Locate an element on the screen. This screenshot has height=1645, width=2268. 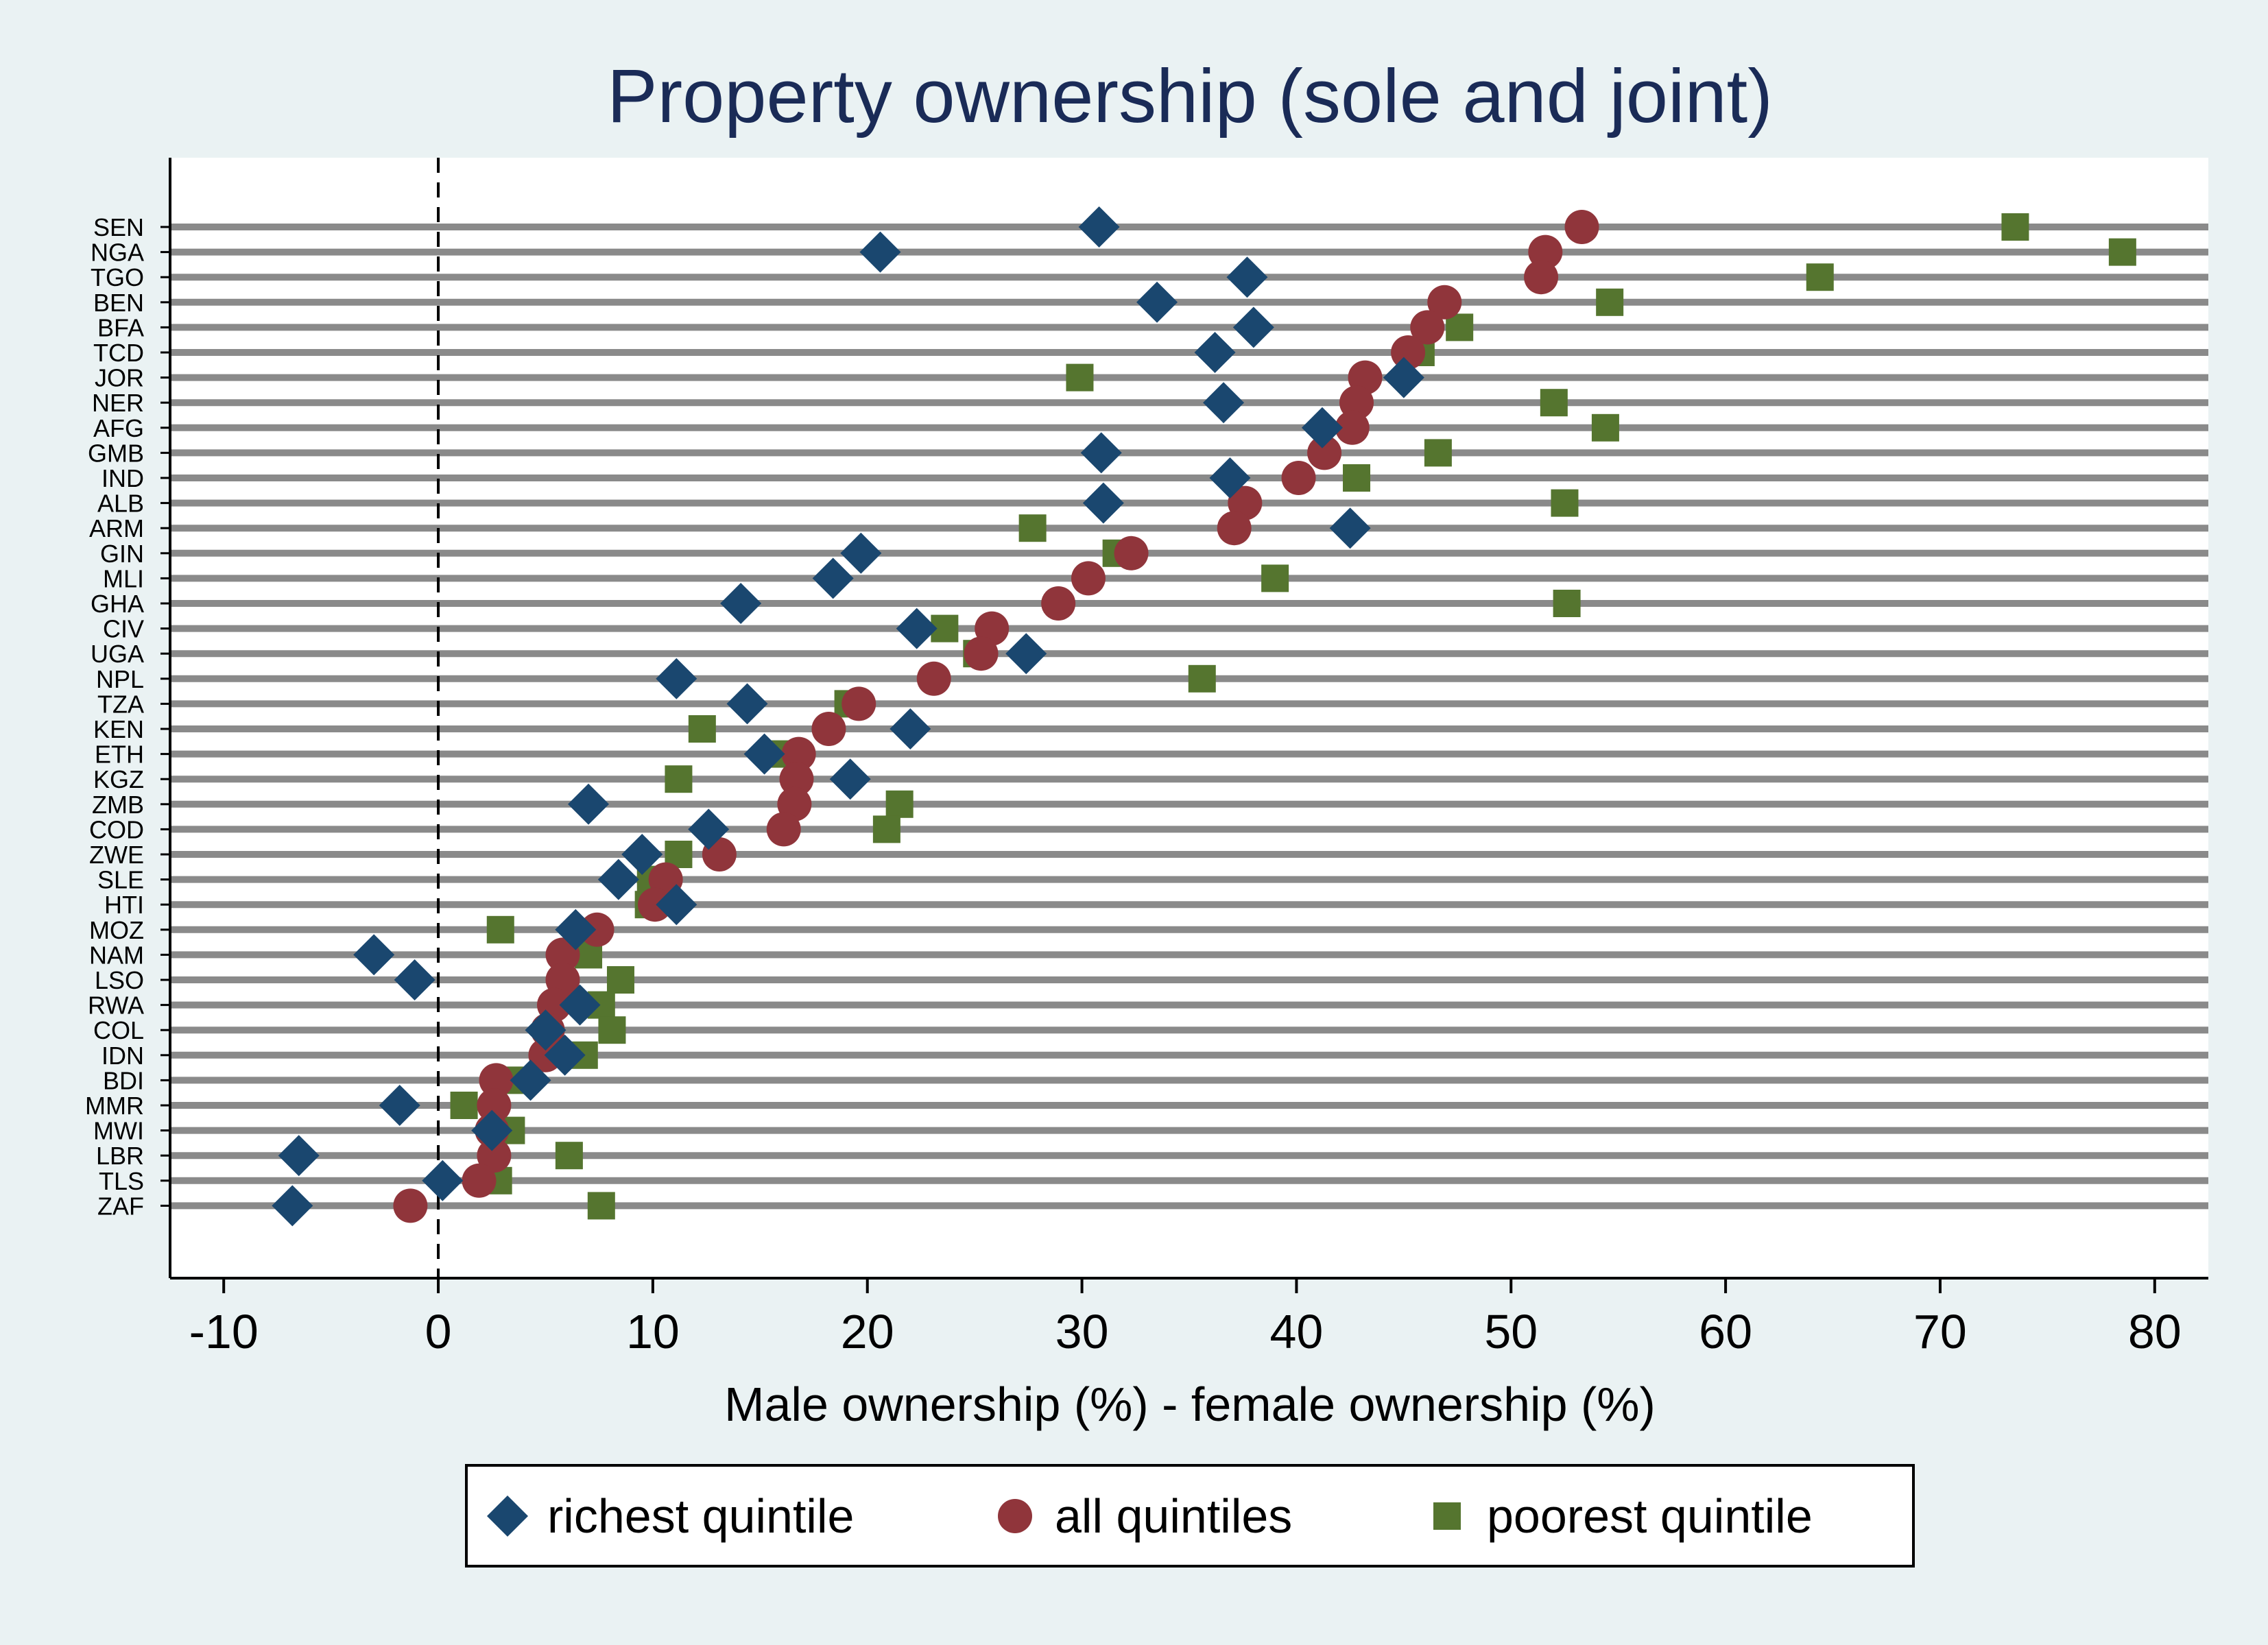
y-tick-label: GIN is located at coordinates (122, 554).